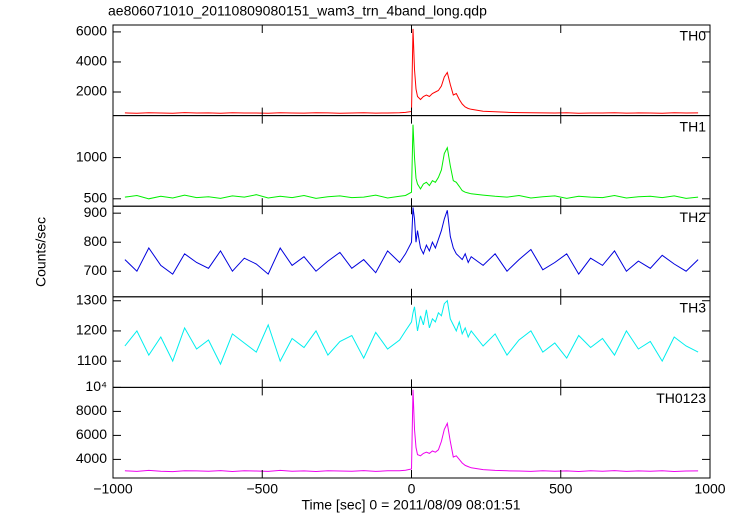 The height and width of the screenshot is (521, 741). What do you see at coordinates (96, 386) in the screenshot?
I see `y-tick-label: 10⁴` at bounding box center [96, 386].